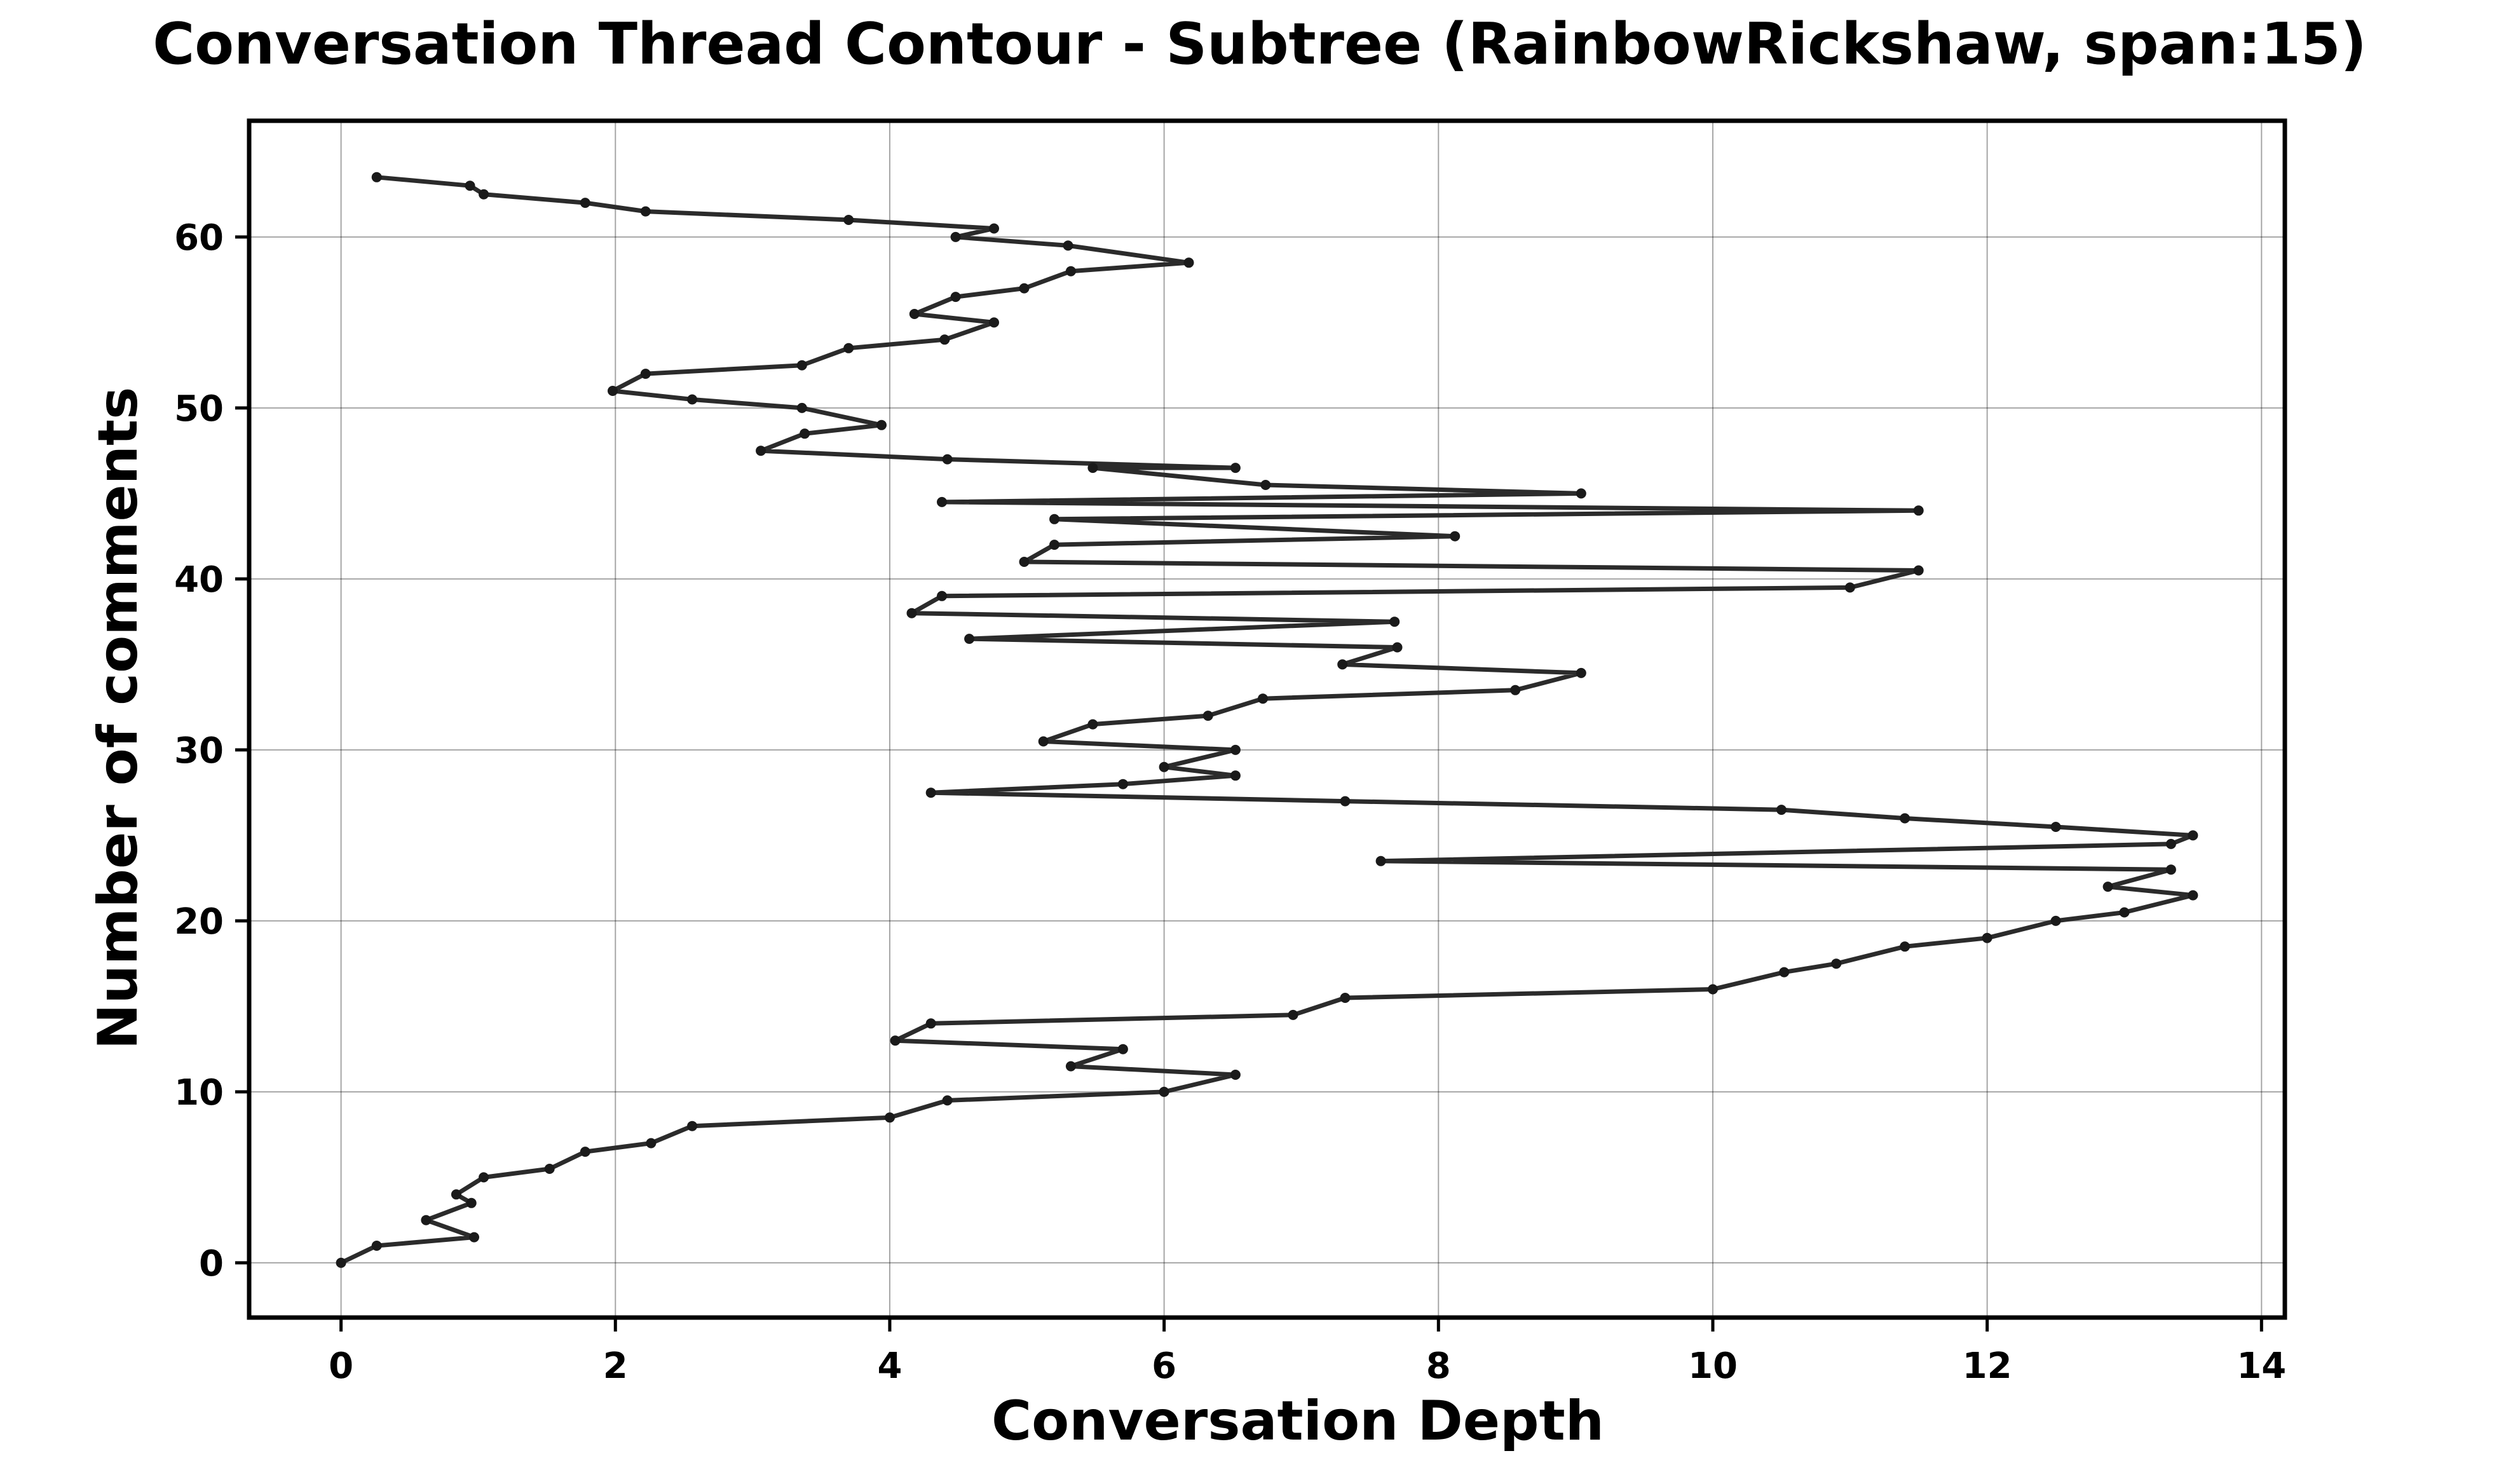 The width and height of the screenshot is (2520, 1465). What do you see at coordinates (1164, 1367) in the screenshot?
I see `x-tick-label: 6` at bounding box center [1164, 1367].